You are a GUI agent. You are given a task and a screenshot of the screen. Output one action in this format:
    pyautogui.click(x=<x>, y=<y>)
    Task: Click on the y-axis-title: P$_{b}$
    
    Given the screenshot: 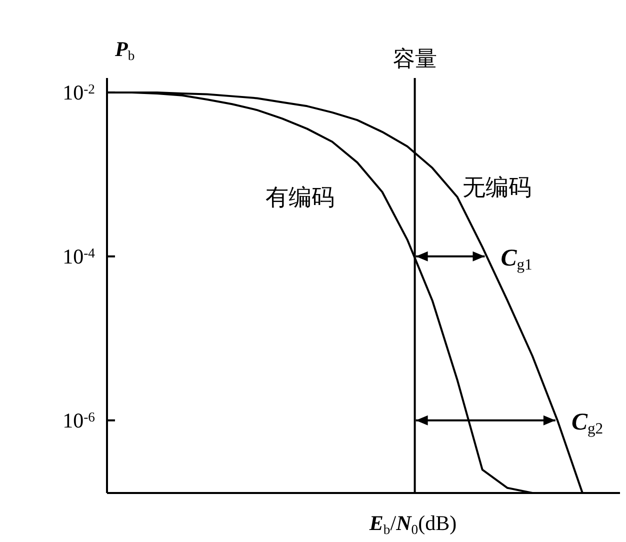 What is the action you would take?
    pyautogui.click(x=124, y=49)
    